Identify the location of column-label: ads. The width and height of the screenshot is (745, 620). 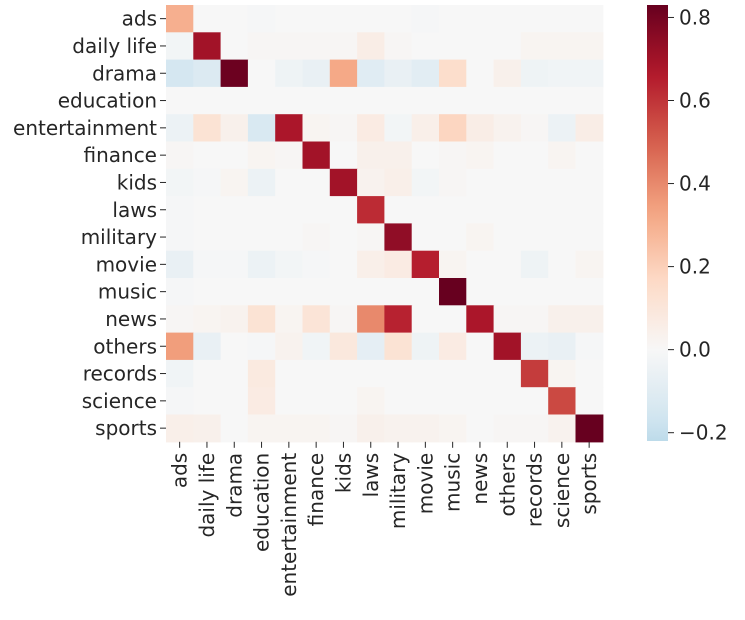
(180, 470).